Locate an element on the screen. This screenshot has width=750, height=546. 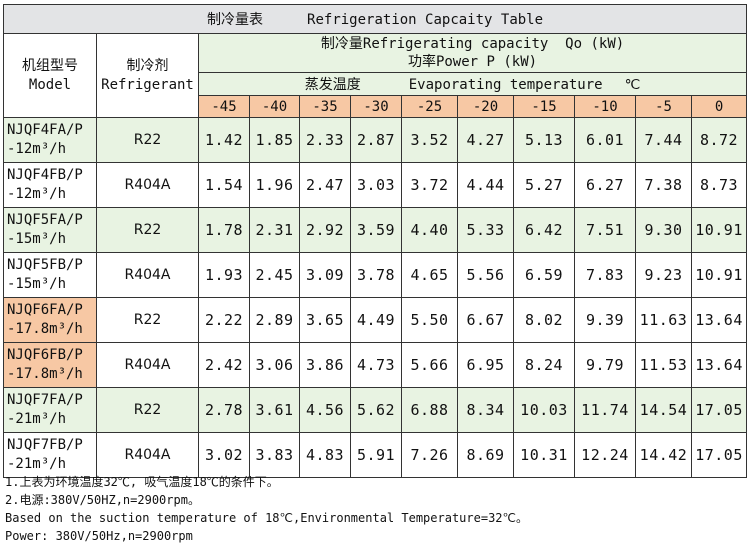
capacity-value-cell: 4.49 is located at coordinates (376, 320).